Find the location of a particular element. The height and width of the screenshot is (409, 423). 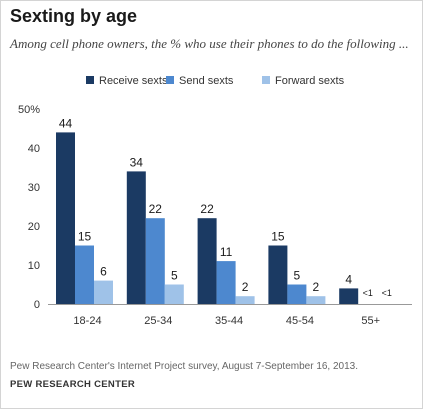

legend-label-1: Receive sexts is located at coordinates (133, 81).